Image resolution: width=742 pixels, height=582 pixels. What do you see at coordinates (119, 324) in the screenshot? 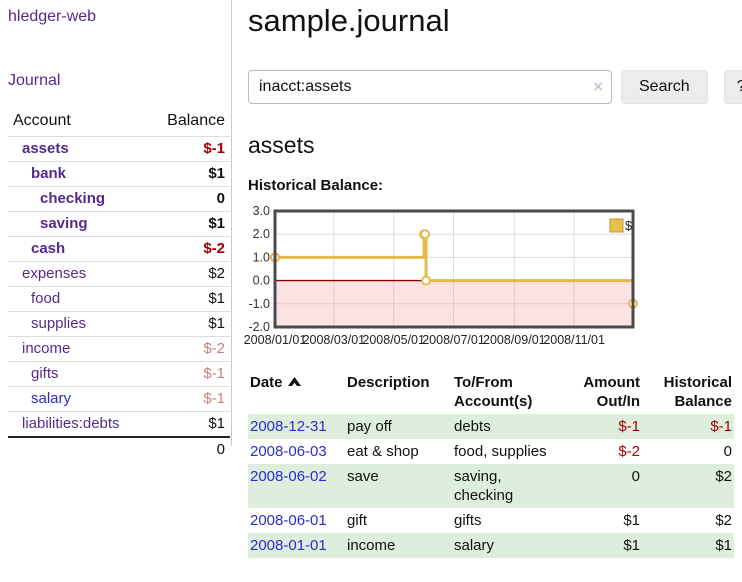
I see `account-row: supplies $1` at bounding box center [119, 324].